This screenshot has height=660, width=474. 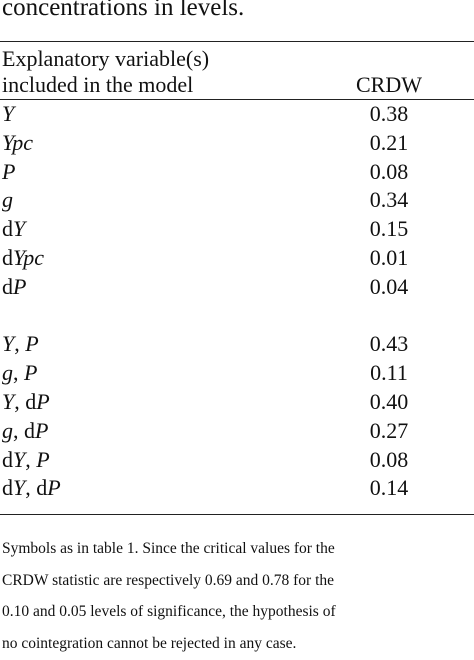 What do you see at coordinates (389, 401) in the screenshot?
I see `crdw-cell: 0.40` at bounding box center [389, 401].